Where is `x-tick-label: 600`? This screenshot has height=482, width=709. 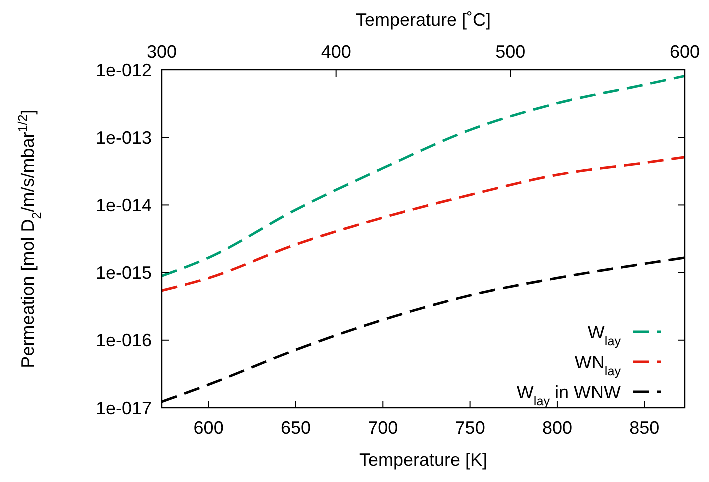 x-tick-label: 600 is located at coordinates (209, 428).